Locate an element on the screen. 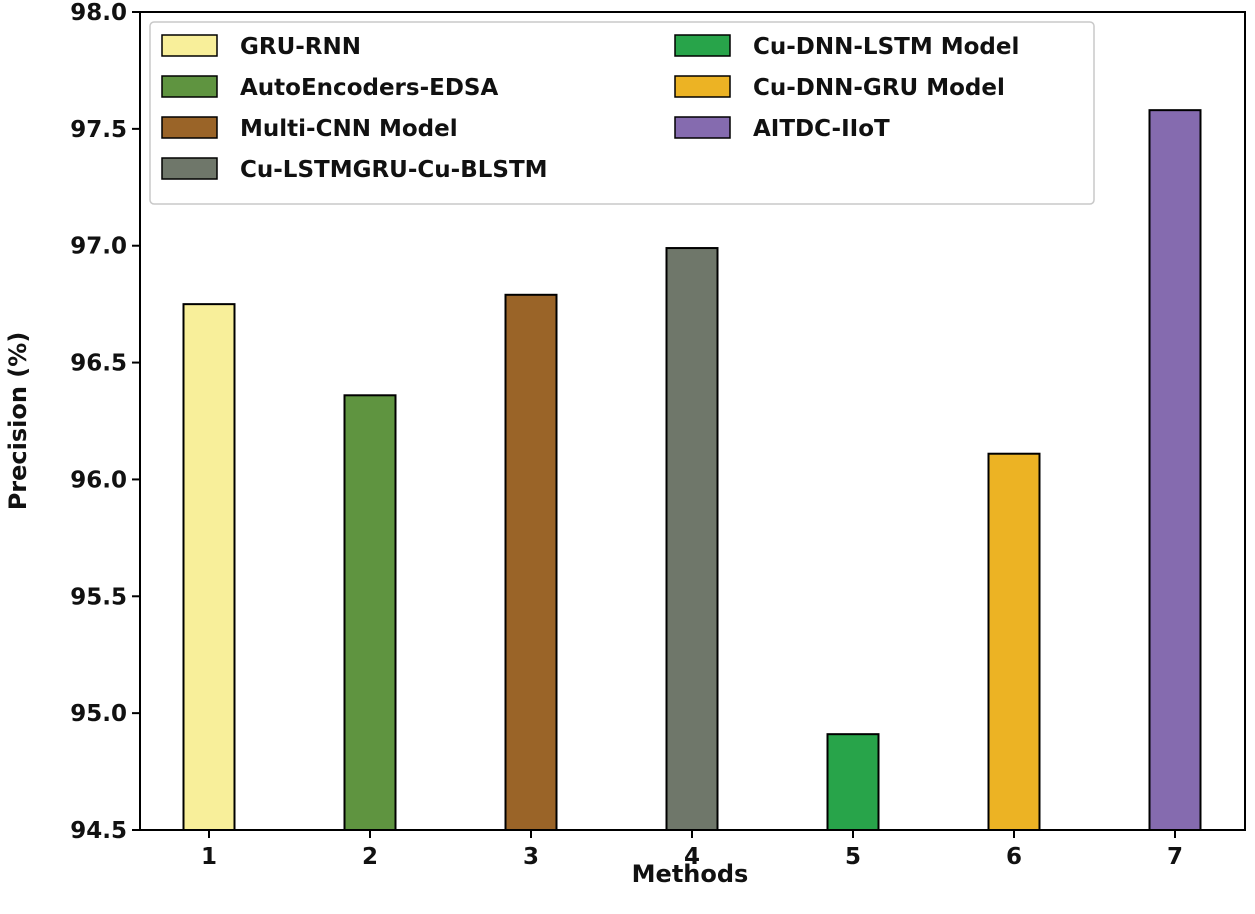 This screenshot has width=1255, height=914. x-tick-label: 4 is located at coordinates (692, 857).